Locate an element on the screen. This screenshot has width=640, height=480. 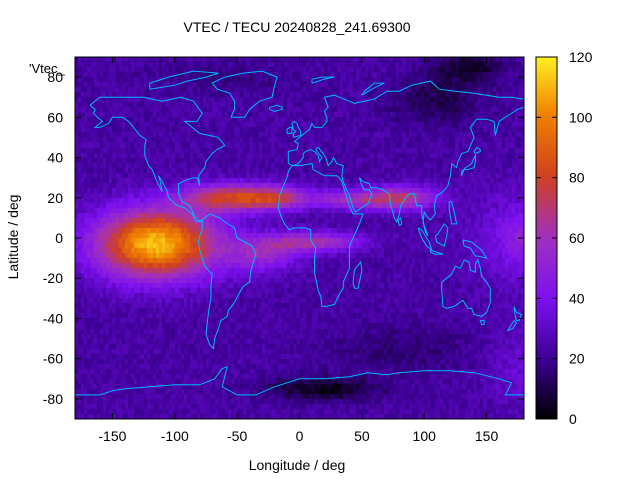
colorbar-tick-label: 20 is located at coordinates (577, 359).